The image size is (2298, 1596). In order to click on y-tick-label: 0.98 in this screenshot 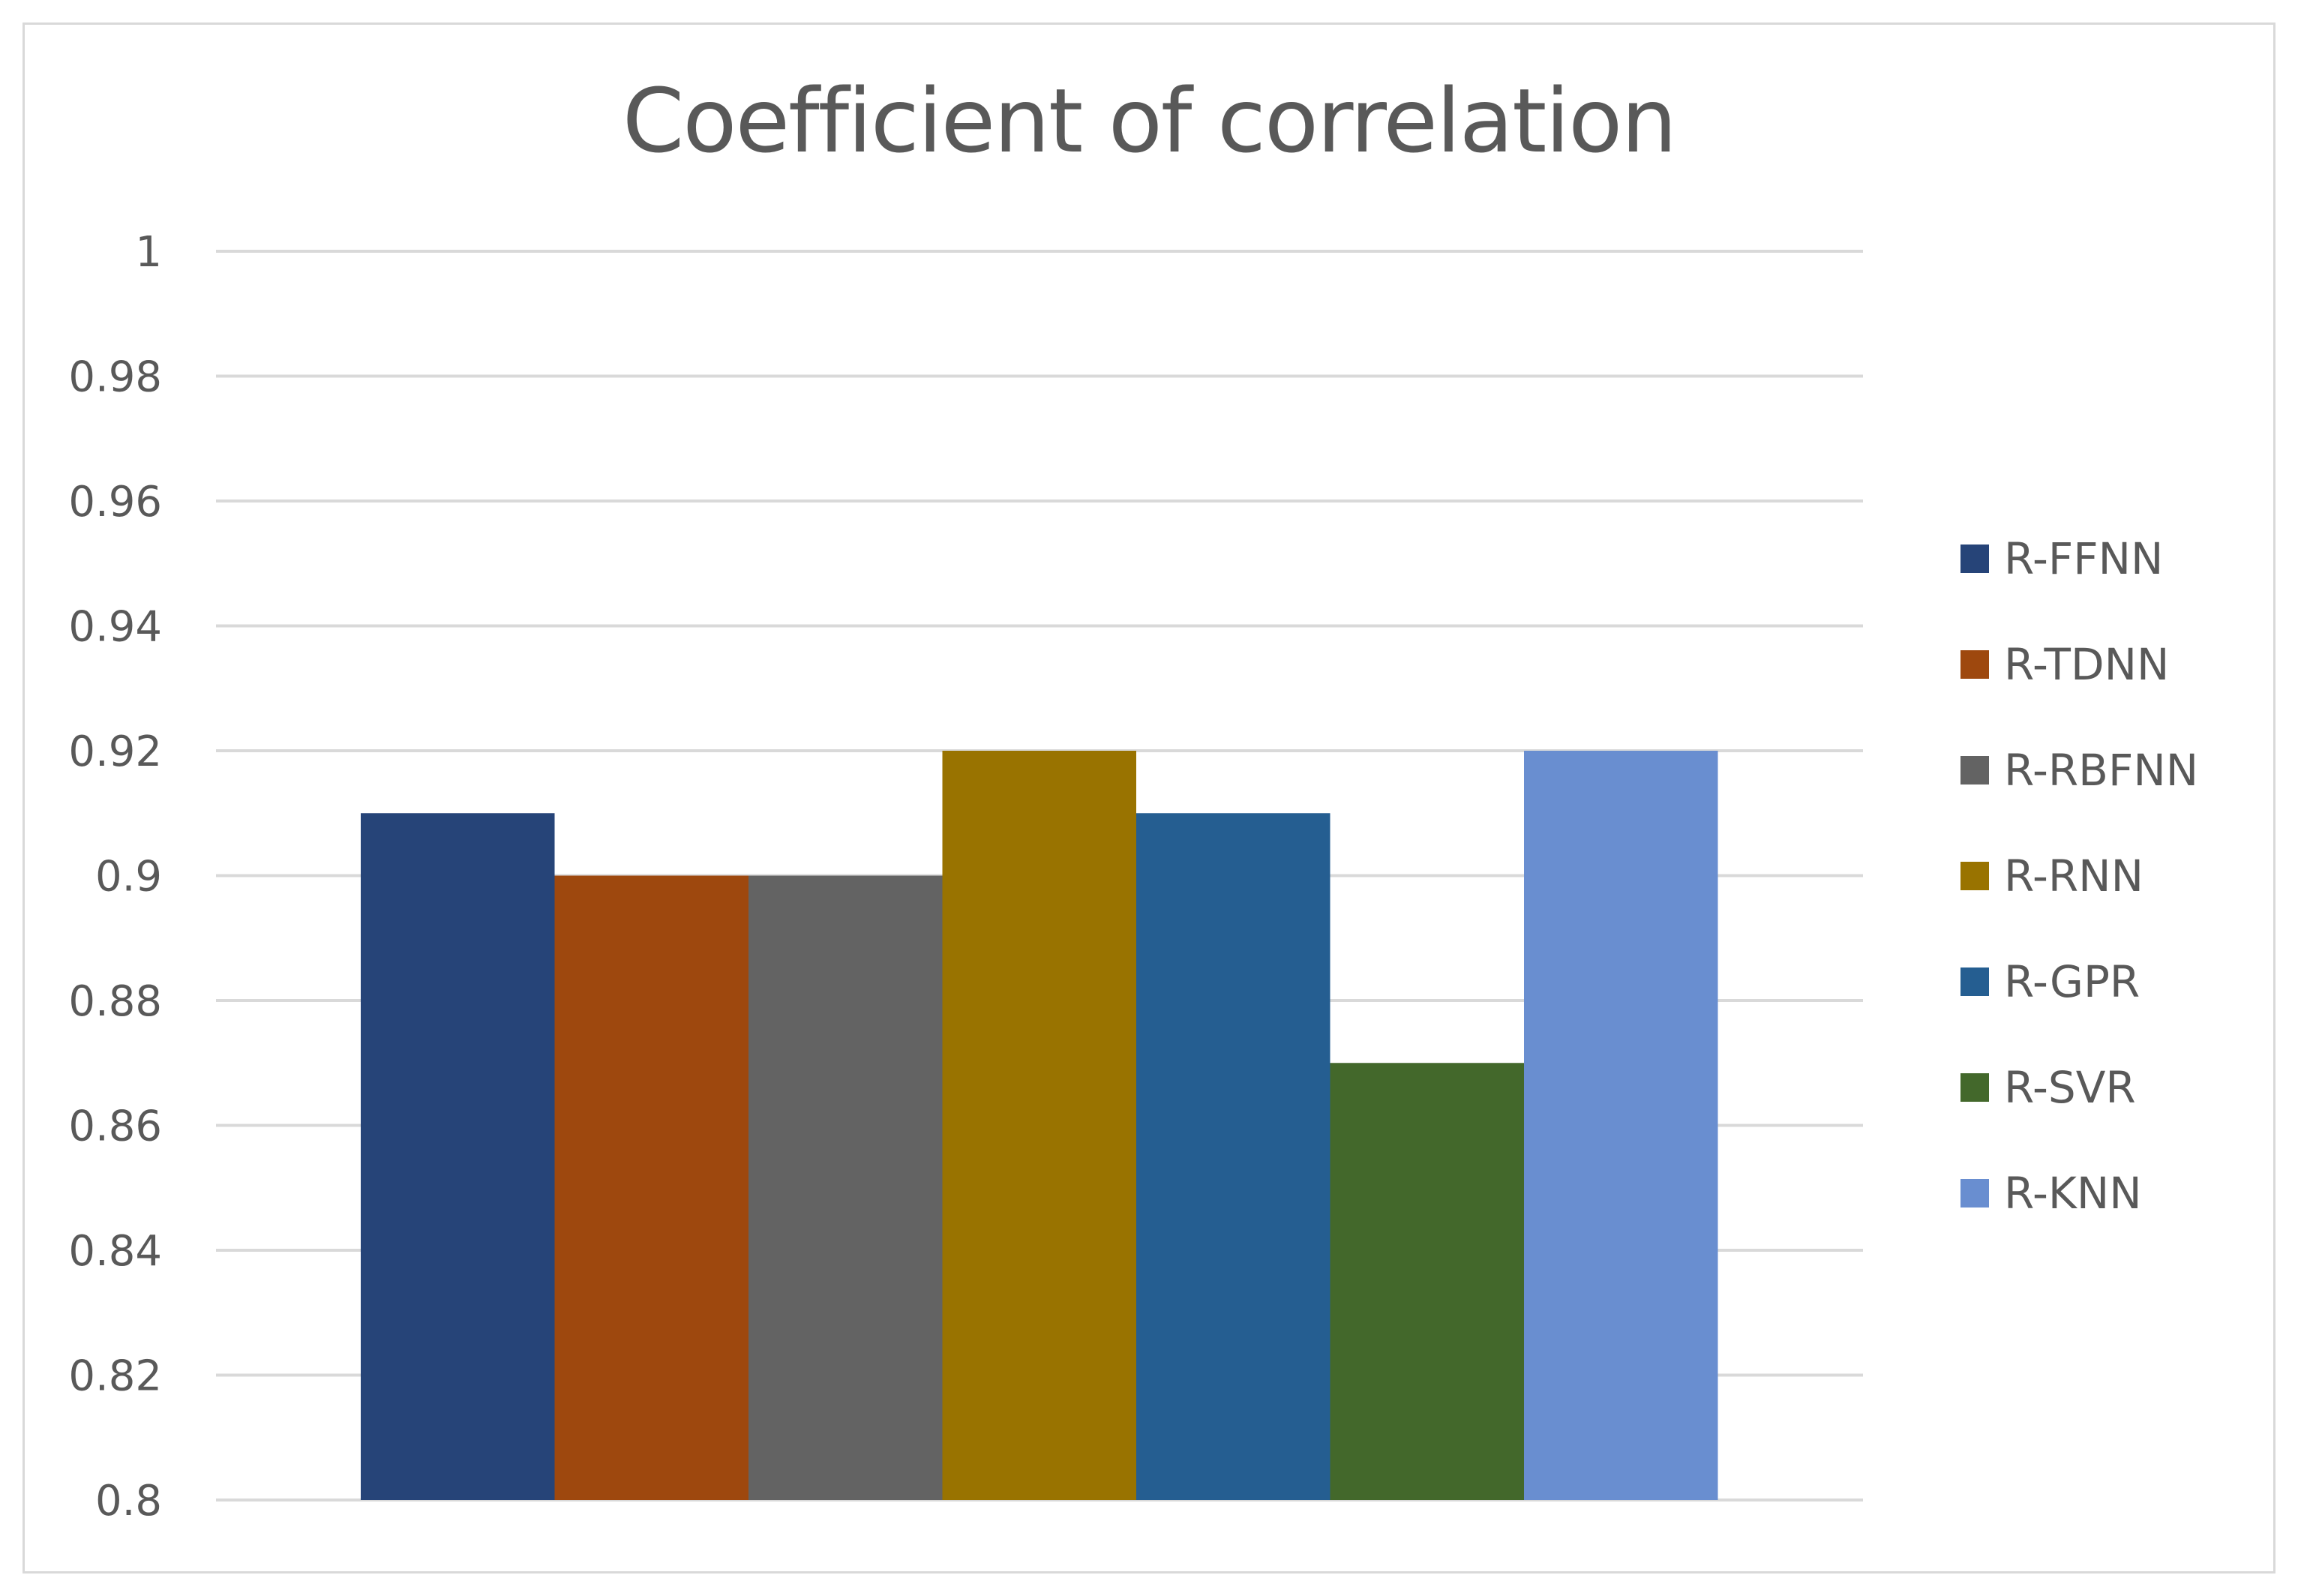, I will do `click(115, 377)`.